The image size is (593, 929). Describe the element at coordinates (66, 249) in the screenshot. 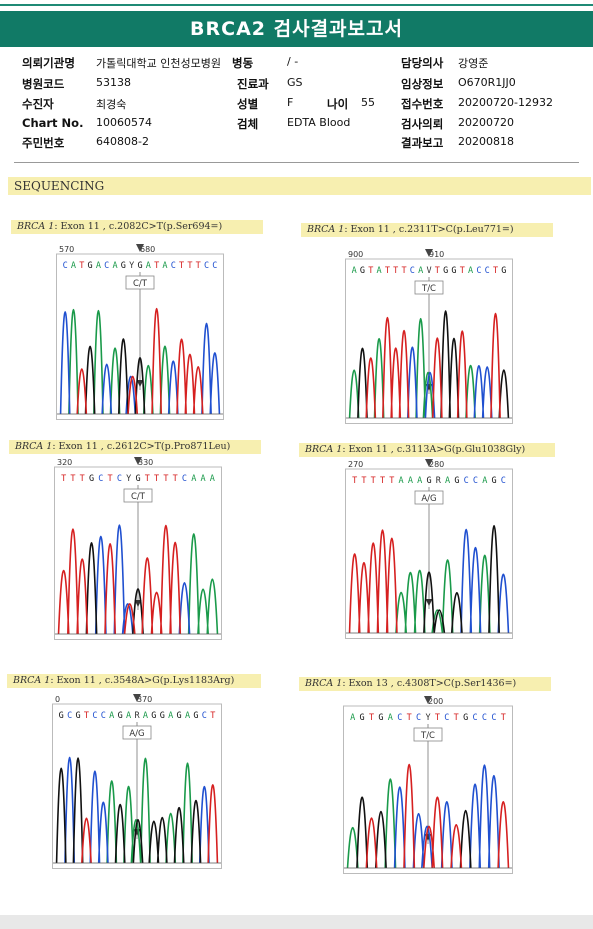

I see `position-number: 570` at that location.